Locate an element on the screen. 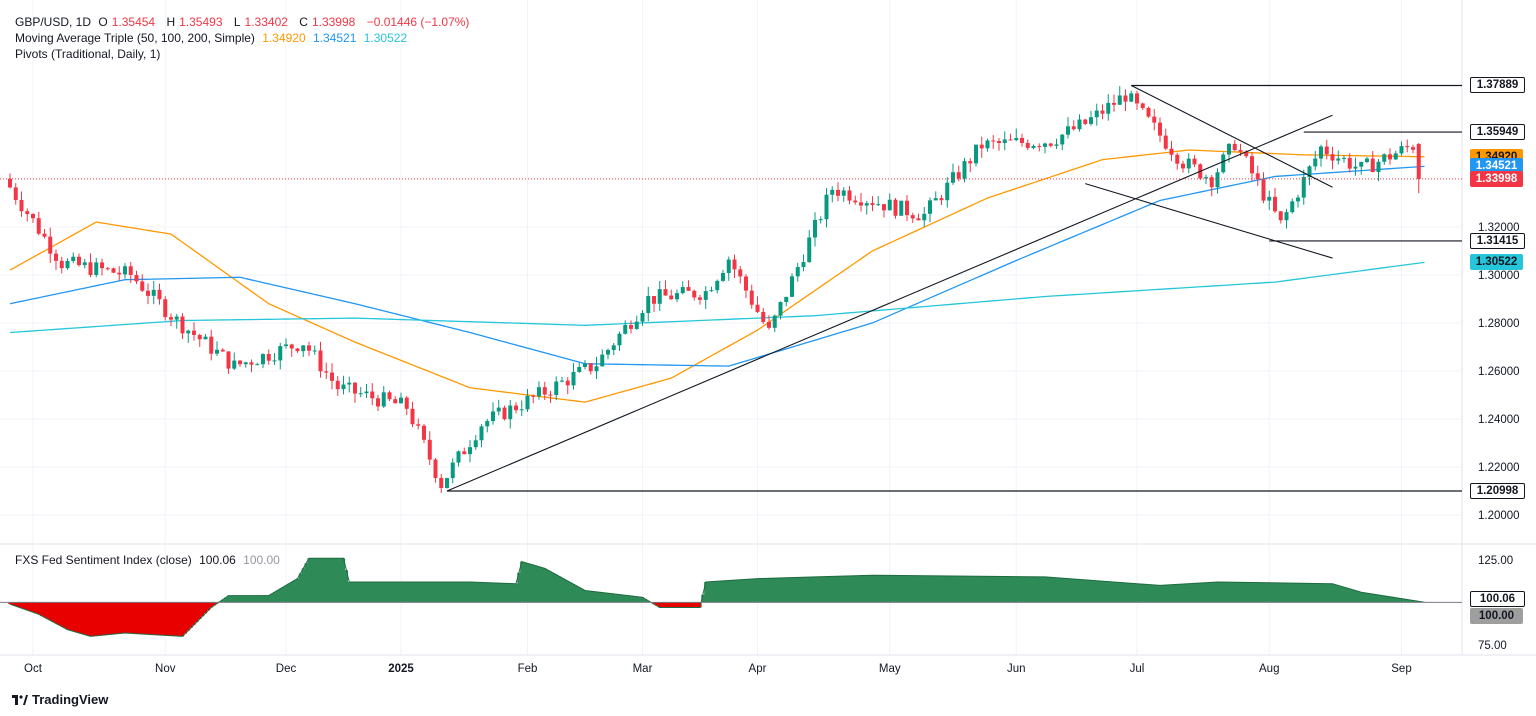  tradingview-logo-icon is located at coordinates (20, 699).